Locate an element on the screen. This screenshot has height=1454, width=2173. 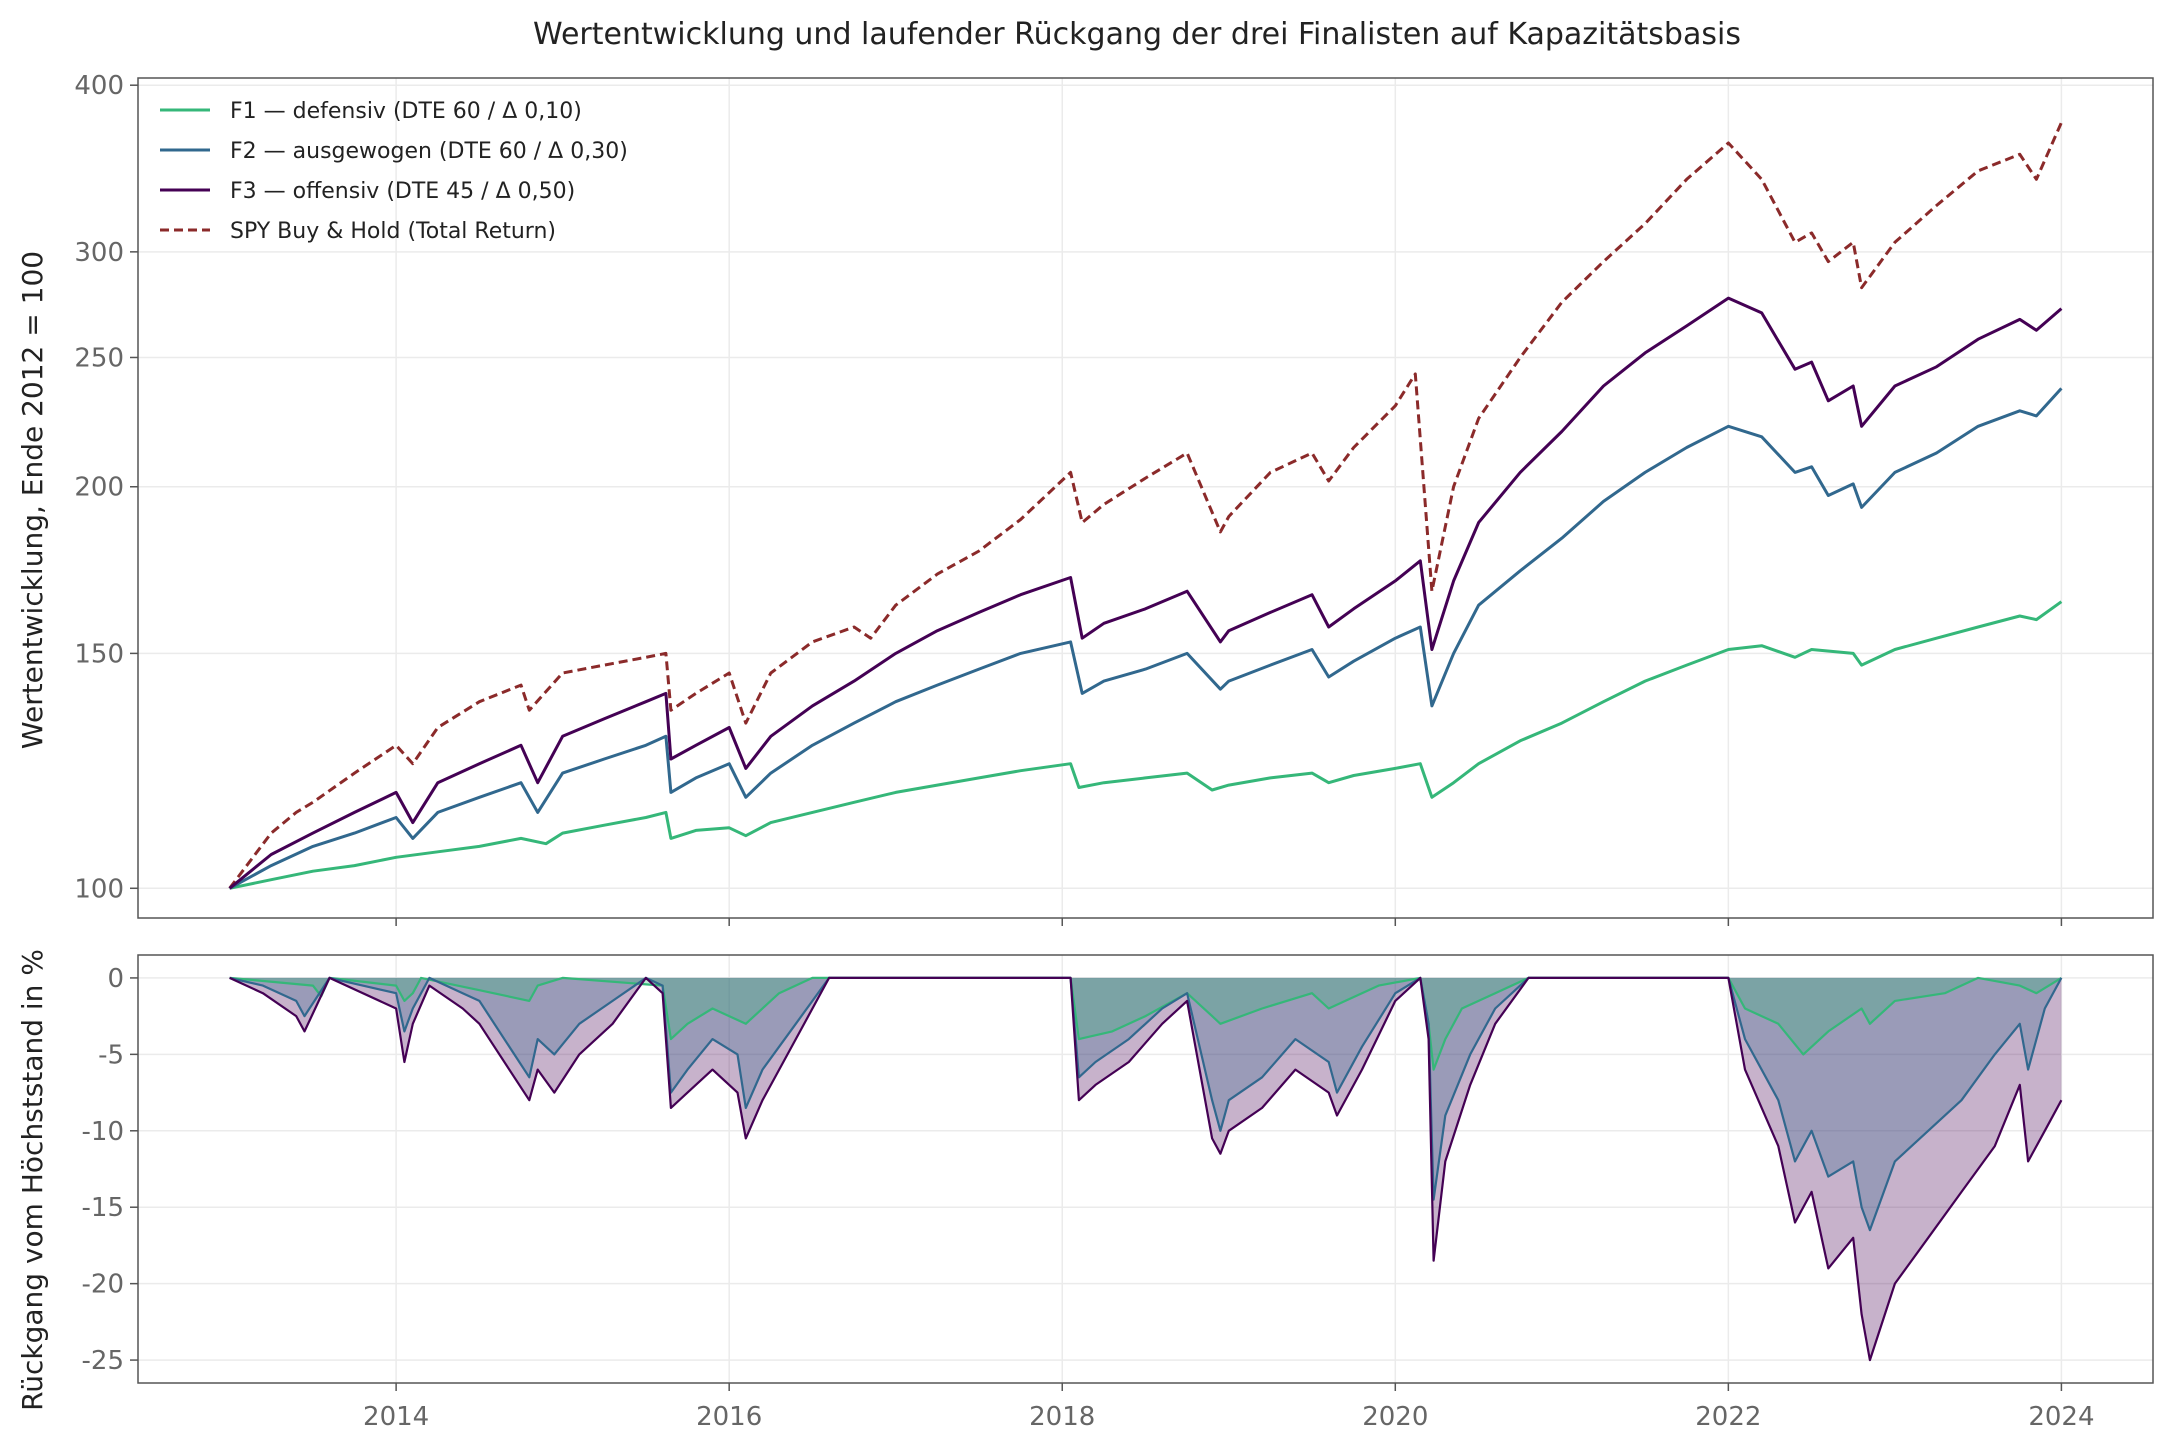
bottom-y-tick-label: -5 is located at coordinates (111, 1055).